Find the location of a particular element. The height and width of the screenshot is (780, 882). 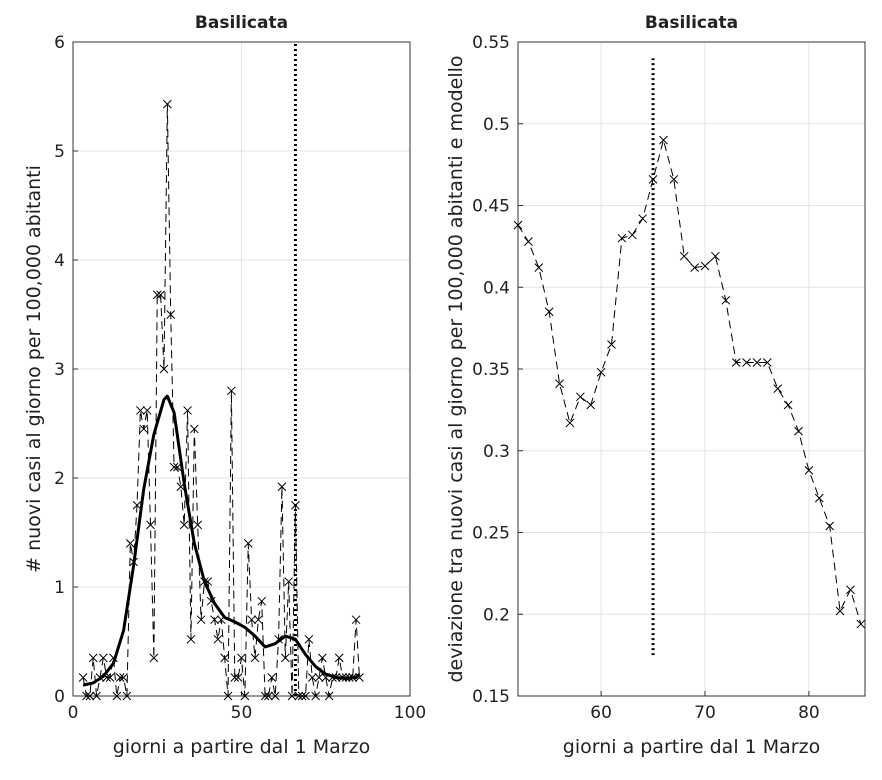

y-tick-label: 0.35 is located at coordinates (491, 370).